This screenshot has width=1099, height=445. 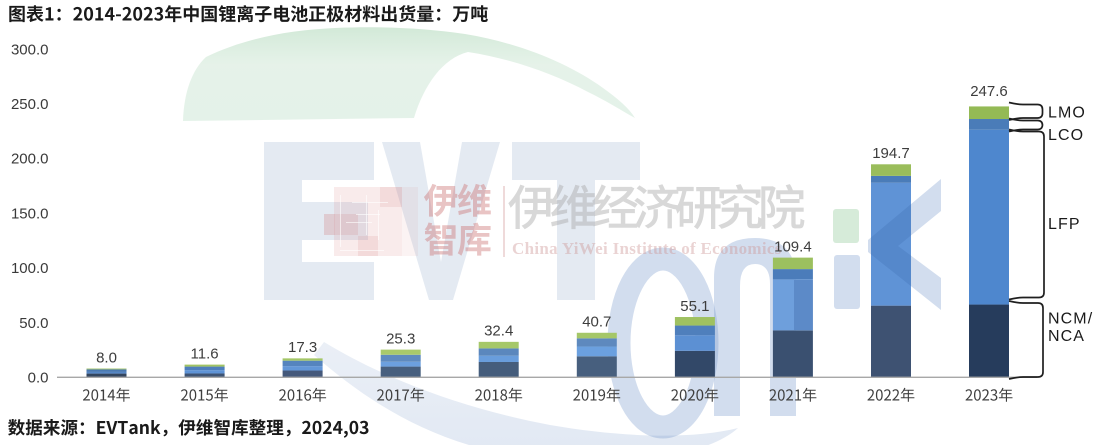 What do you see at coordinates (694, 306) in the screenshot?
I see `svg-text: 55.1` at bounding box center [694, 306].